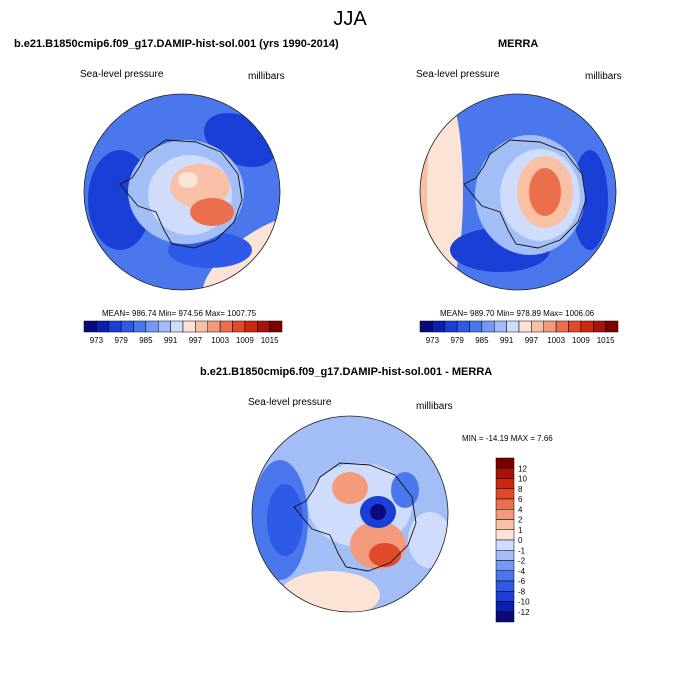  I want to click on panel3-coastline, so click(355, 517).